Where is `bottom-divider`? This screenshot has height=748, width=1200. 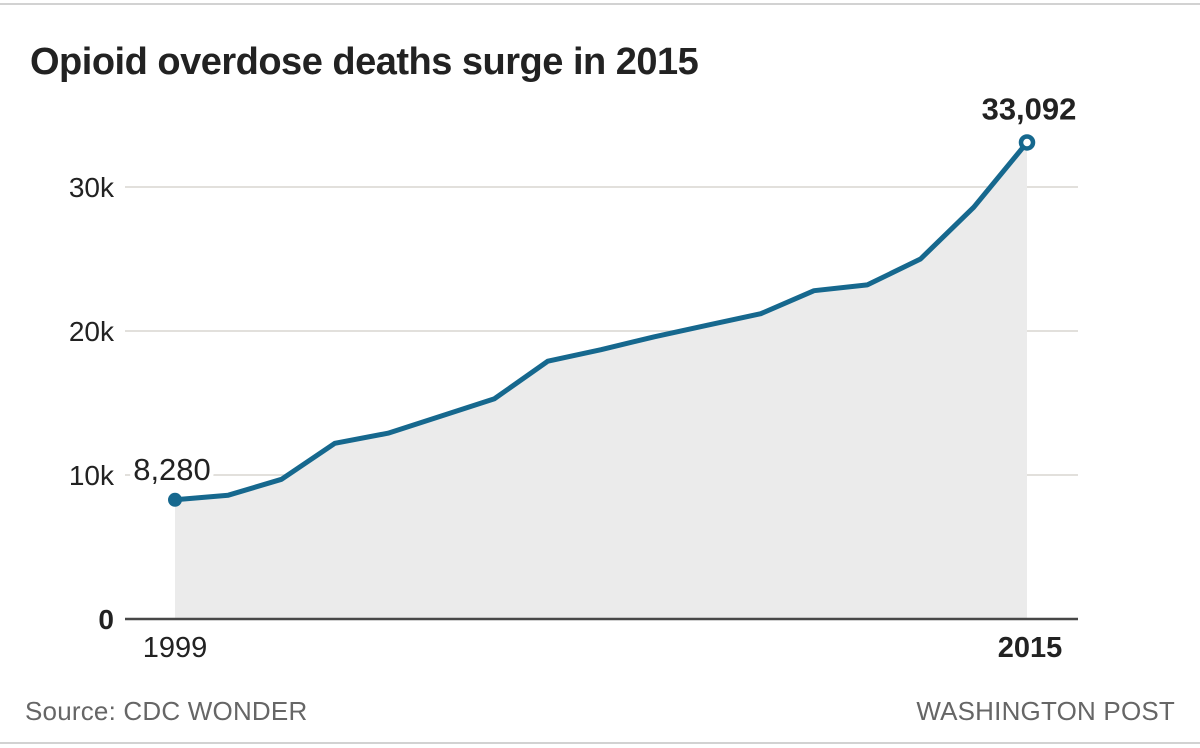
bottom-divider is located at coordinates (600, 743).